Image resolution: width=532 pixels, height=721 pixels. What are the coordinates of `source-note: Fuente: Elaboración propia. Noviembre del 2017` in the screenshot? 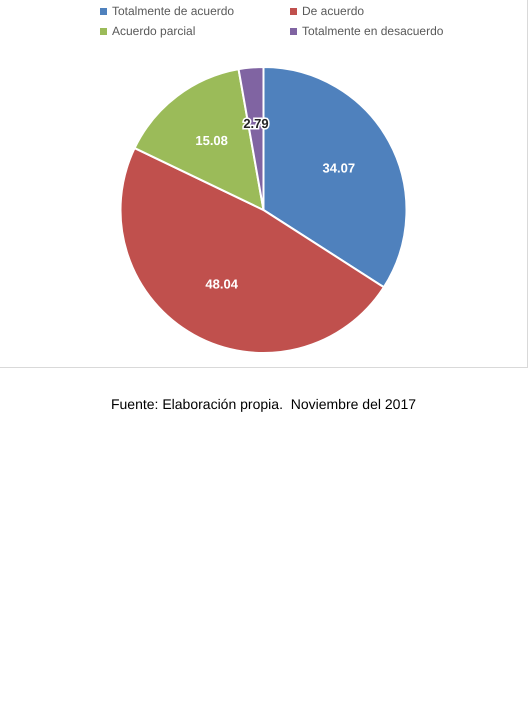 It's located at (264, 404).